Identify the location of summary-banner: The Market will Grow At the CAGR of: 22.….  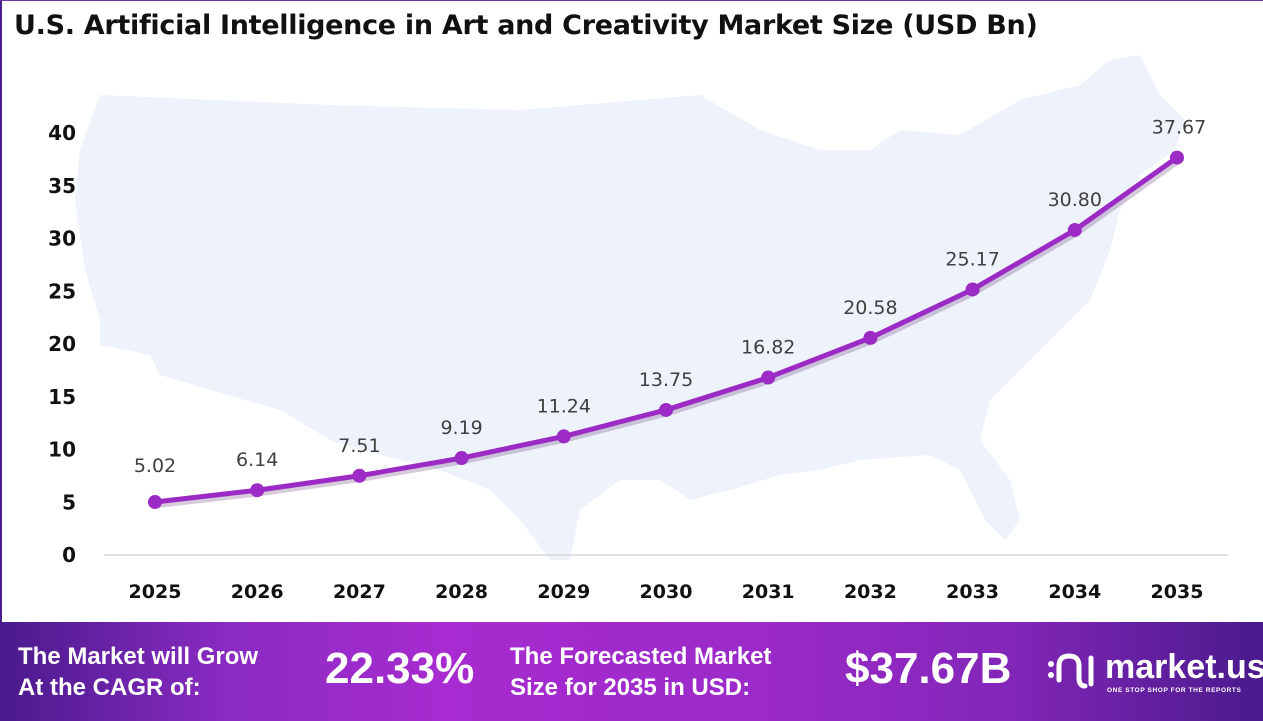
(631, 671).